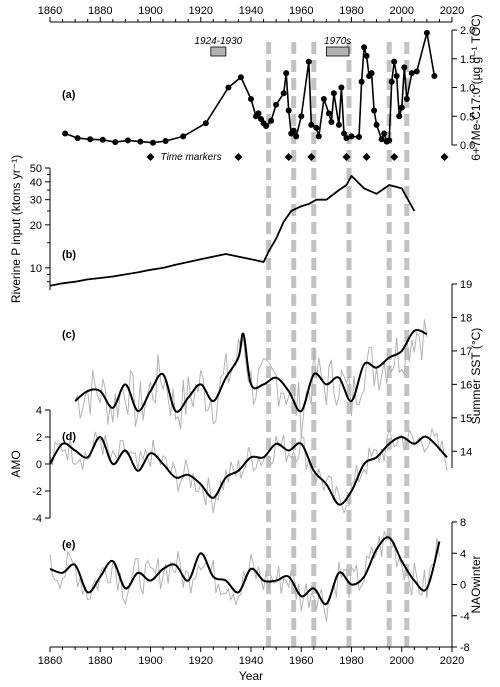  What do you see at coordinates (346, 157) in the screenshot?
I see `time-marker-1978` at bounding box center [346, 157].